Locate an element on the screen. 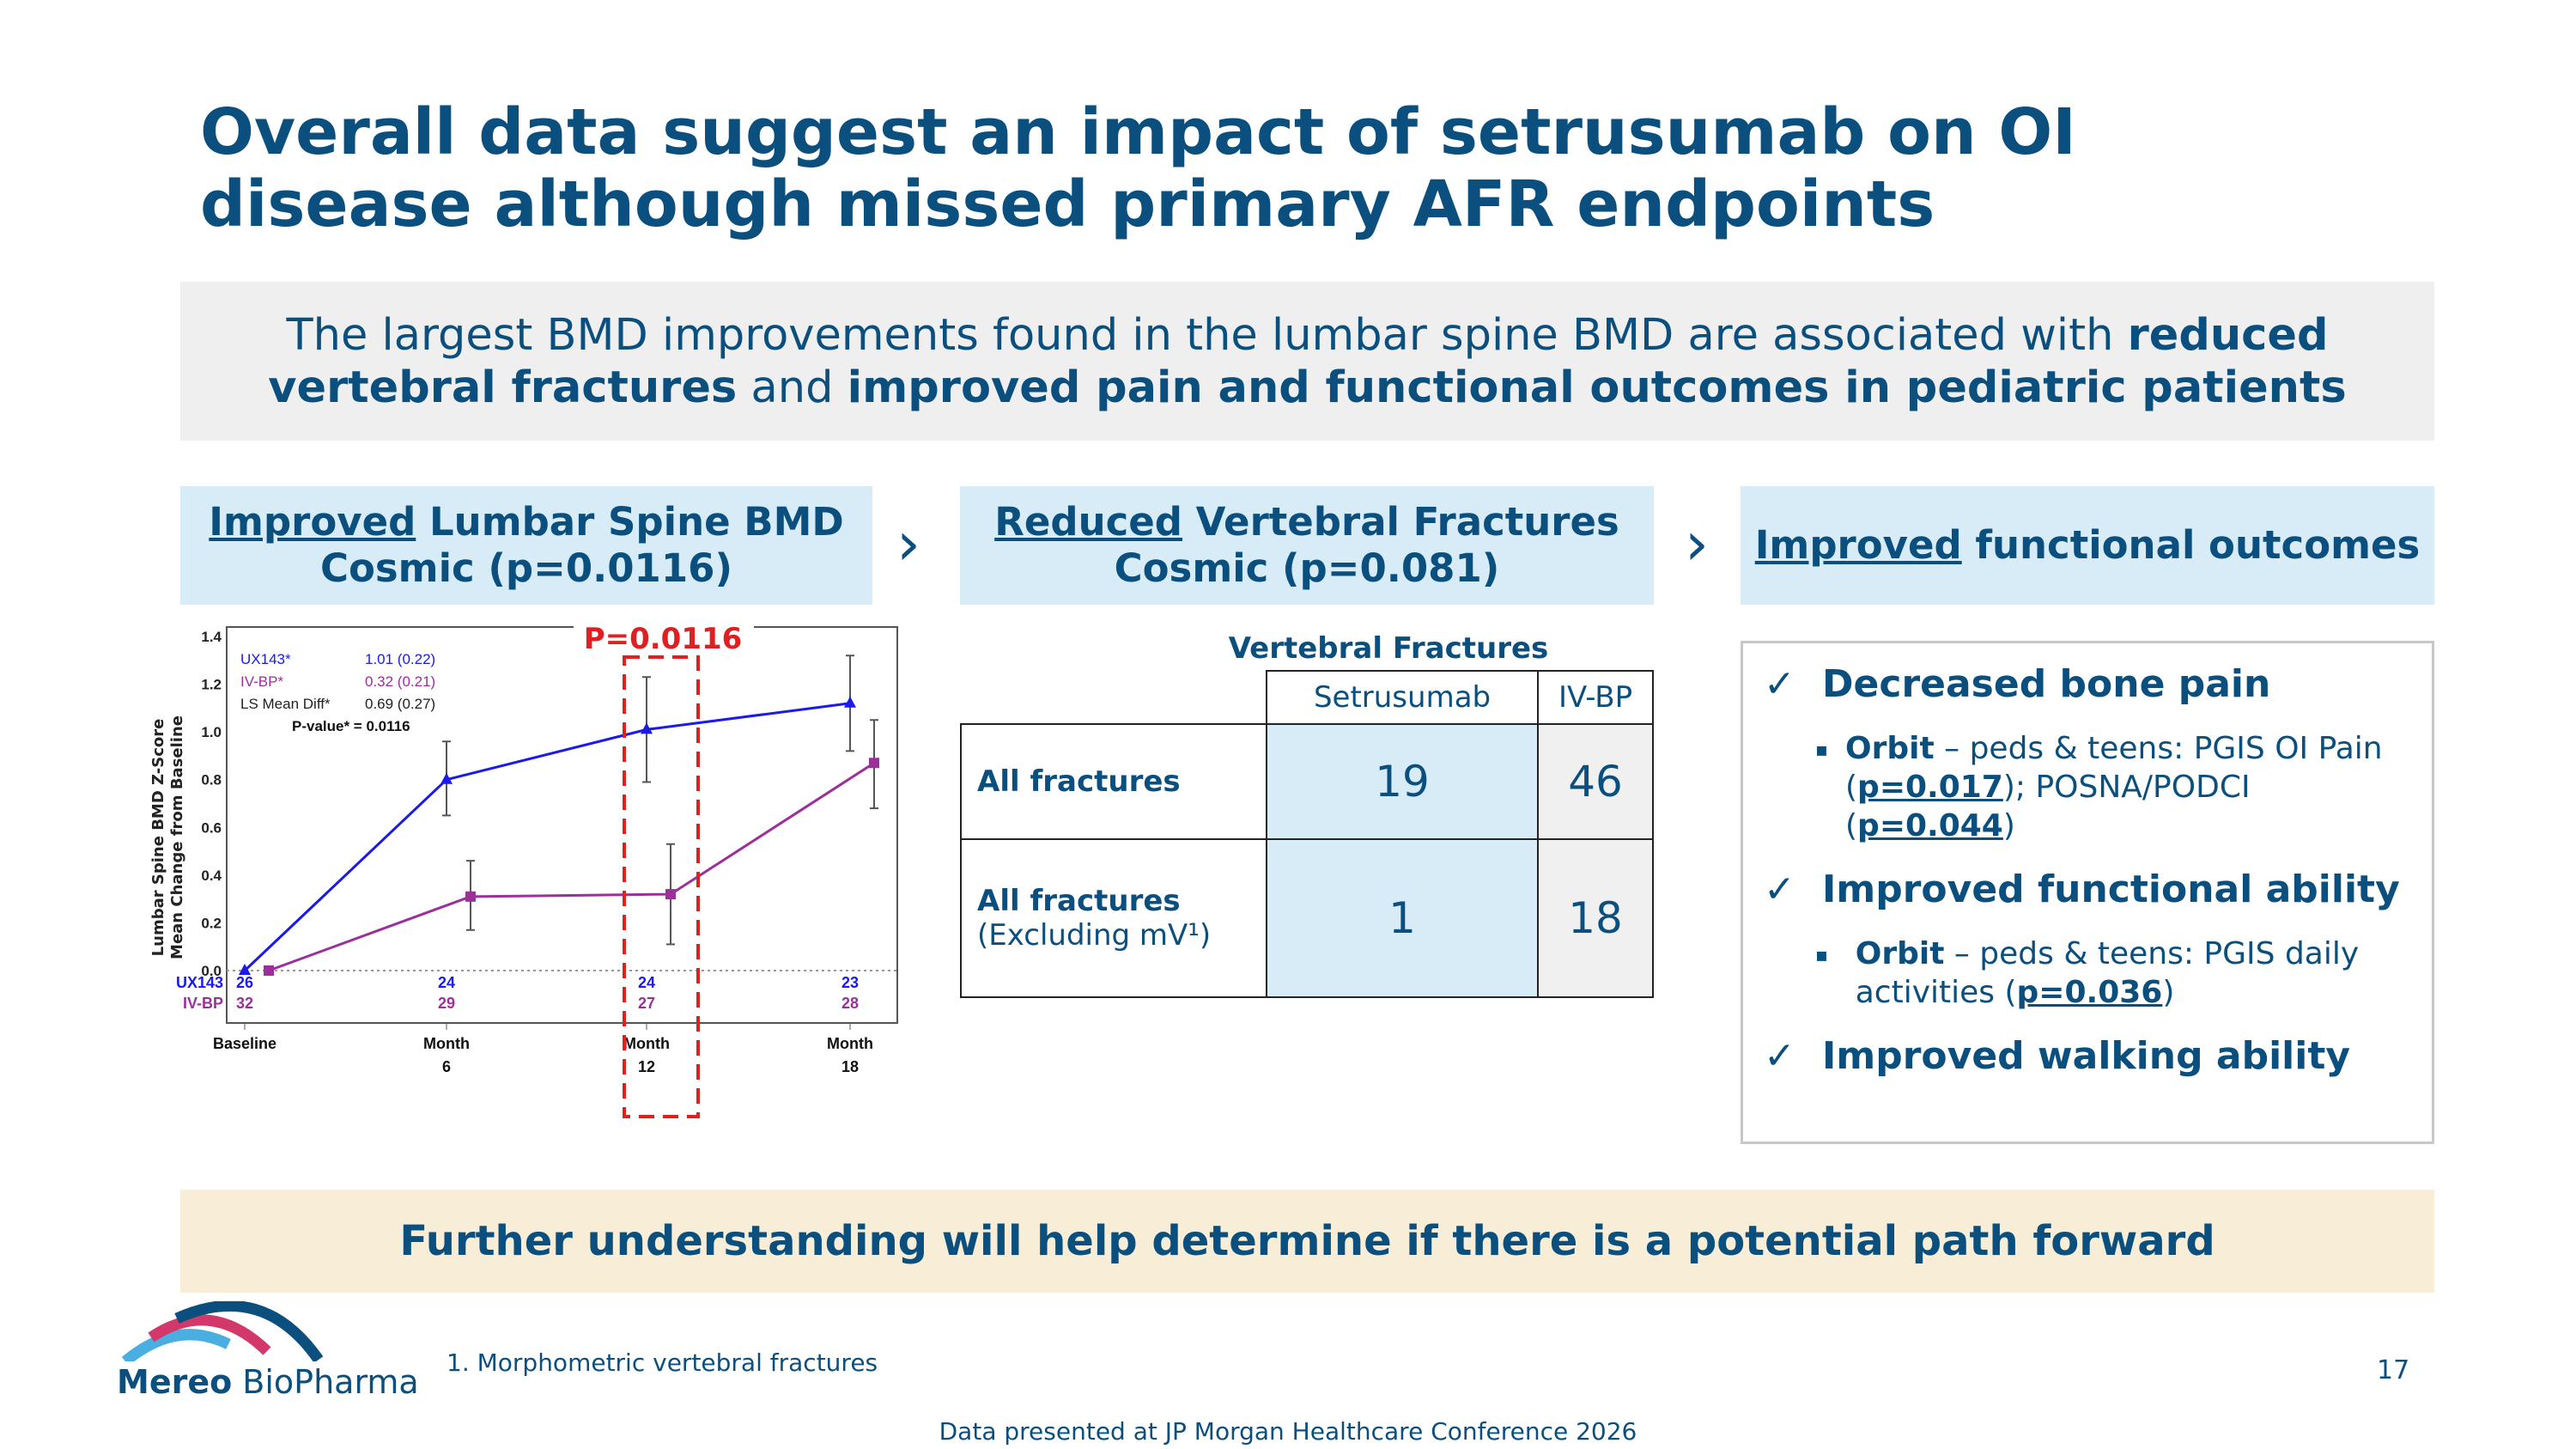  p-value: p=0.036 is located at coordinates (2090, 992).